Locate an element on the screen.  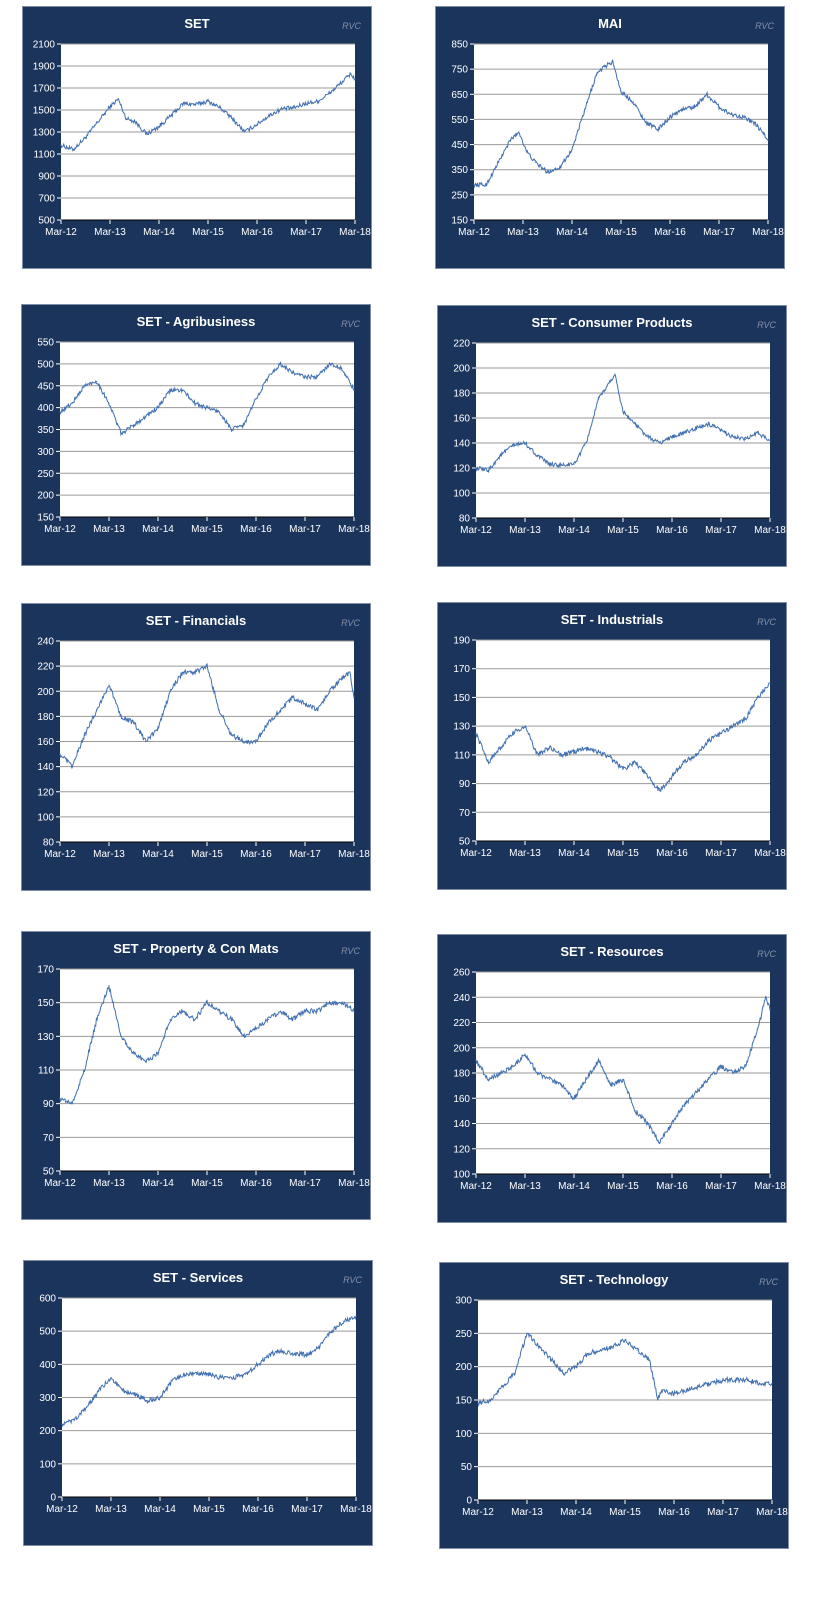
x-tick-label: Mar-18 is located at coordinates (770, 530).